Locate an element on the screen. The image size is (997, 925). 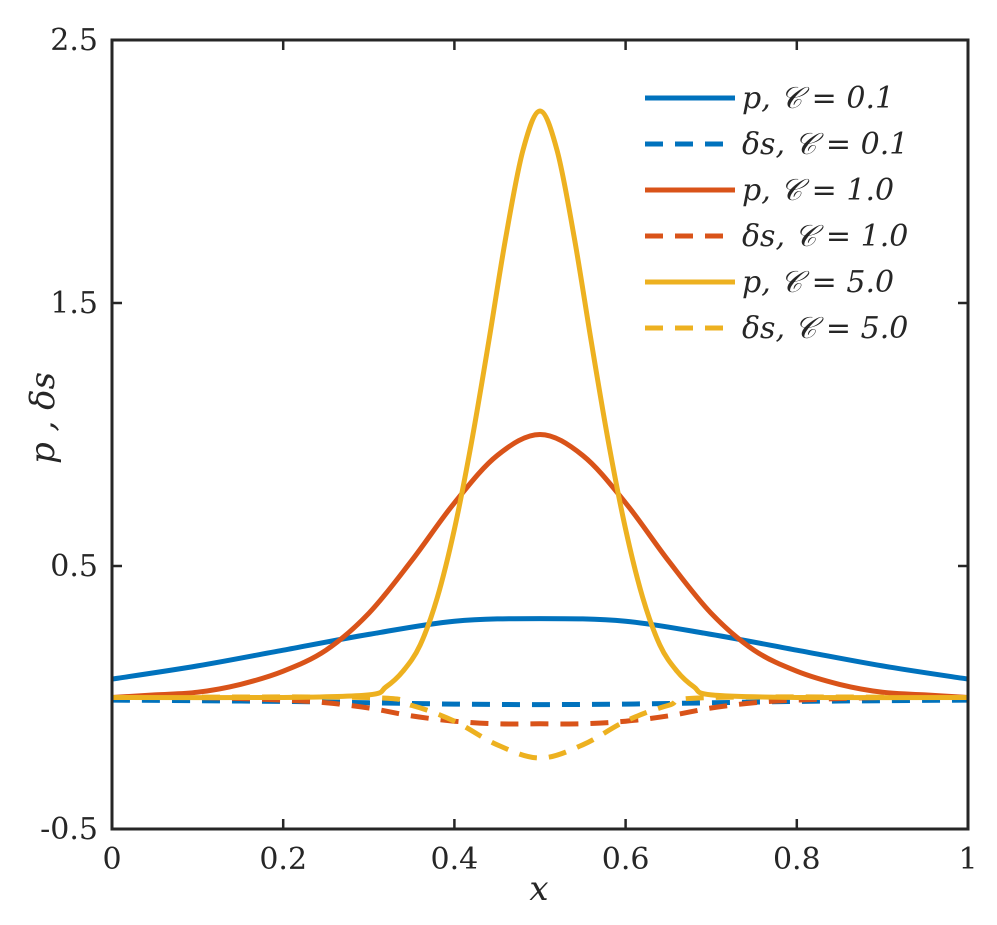
x-axis-label: x is located at coordinates (538, 889).